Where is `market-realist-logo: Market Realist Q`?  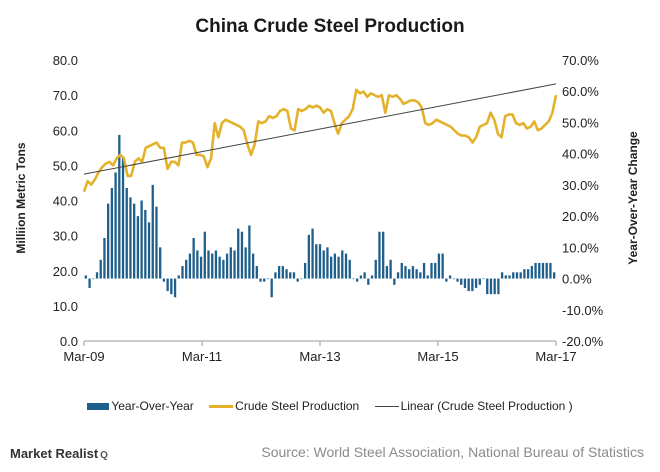 market-realist-logo: Market Realist Q is located at coordinates (59, 453).